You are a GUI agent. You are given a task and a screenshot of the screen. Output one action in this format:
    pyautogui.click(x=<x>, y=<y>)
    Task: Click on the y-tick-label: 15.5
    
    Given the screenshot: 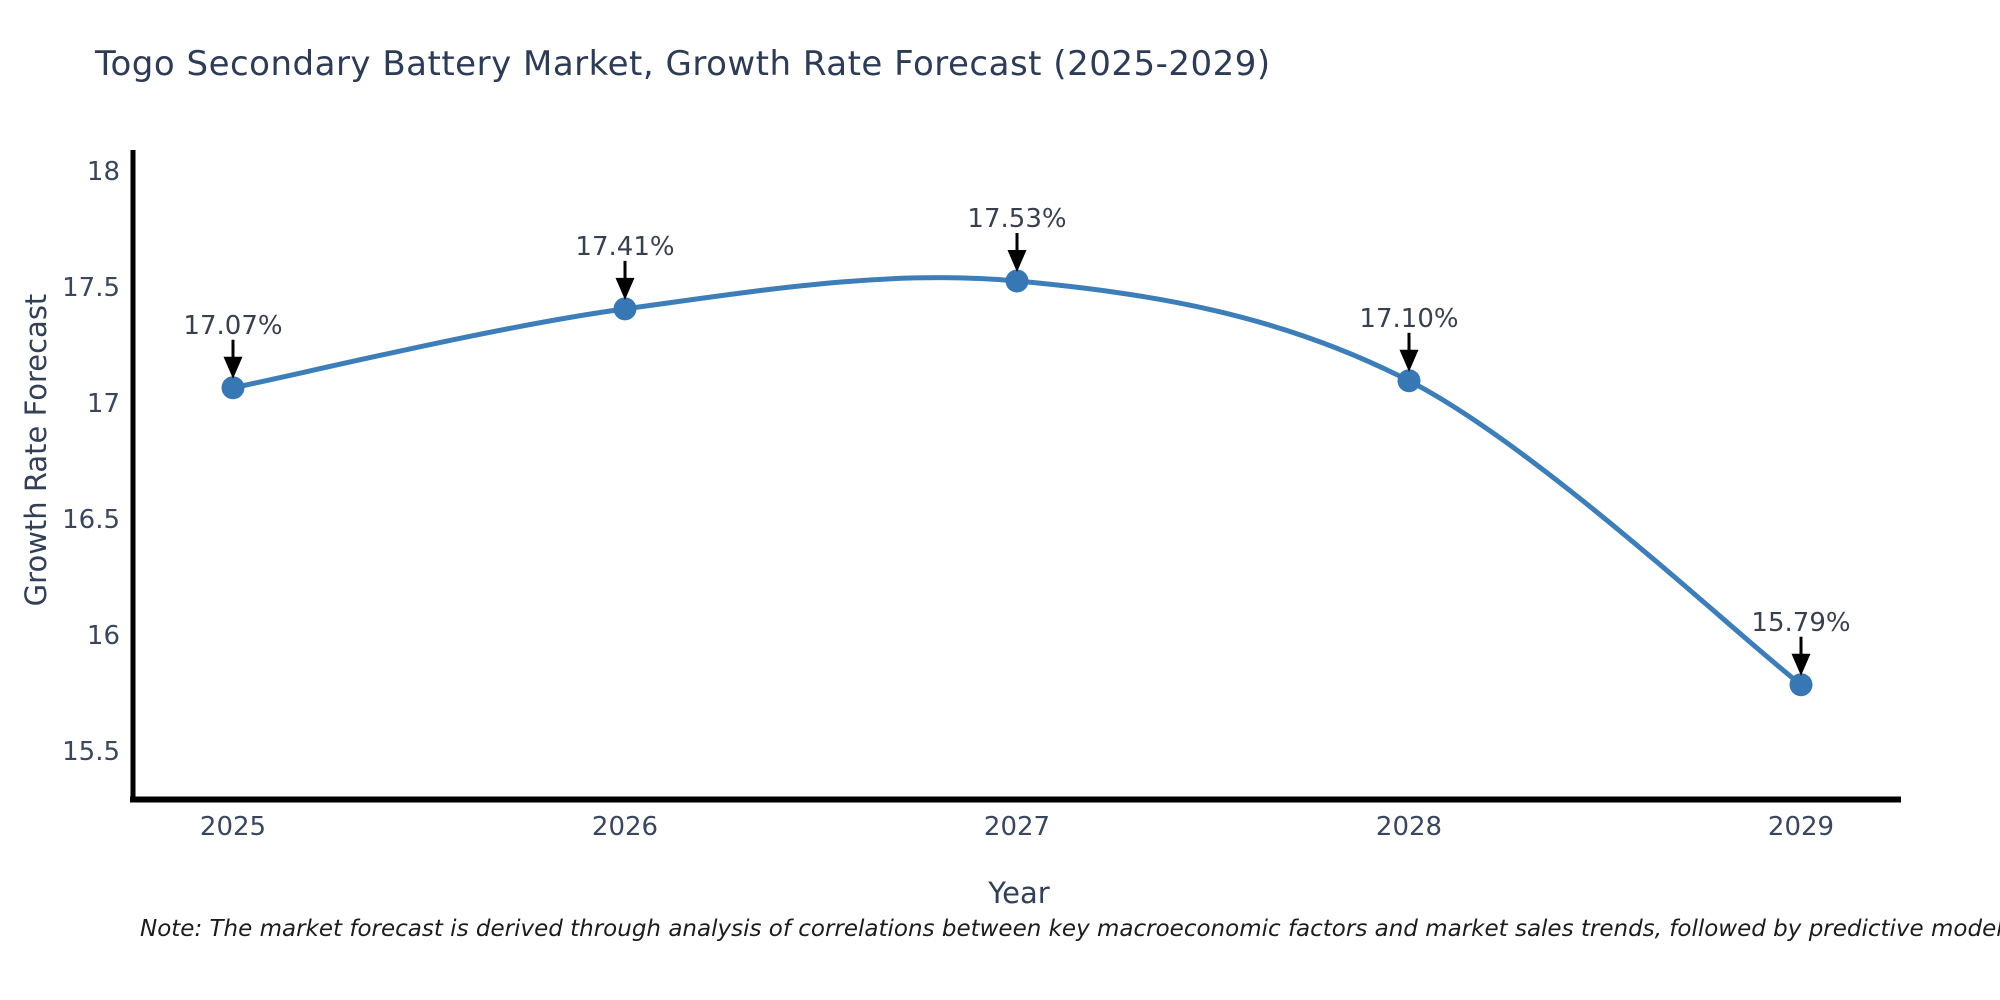 What is the action you would take?
    pyautogui.click(x=91, y=752)
    